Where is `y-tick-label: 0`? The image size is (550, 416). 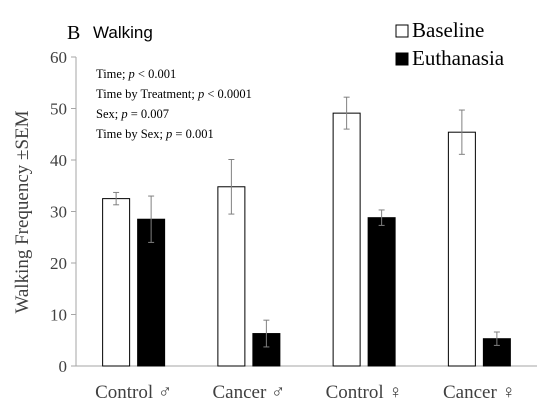 y-tick-label: 0 is located at coordinates (63, 366).